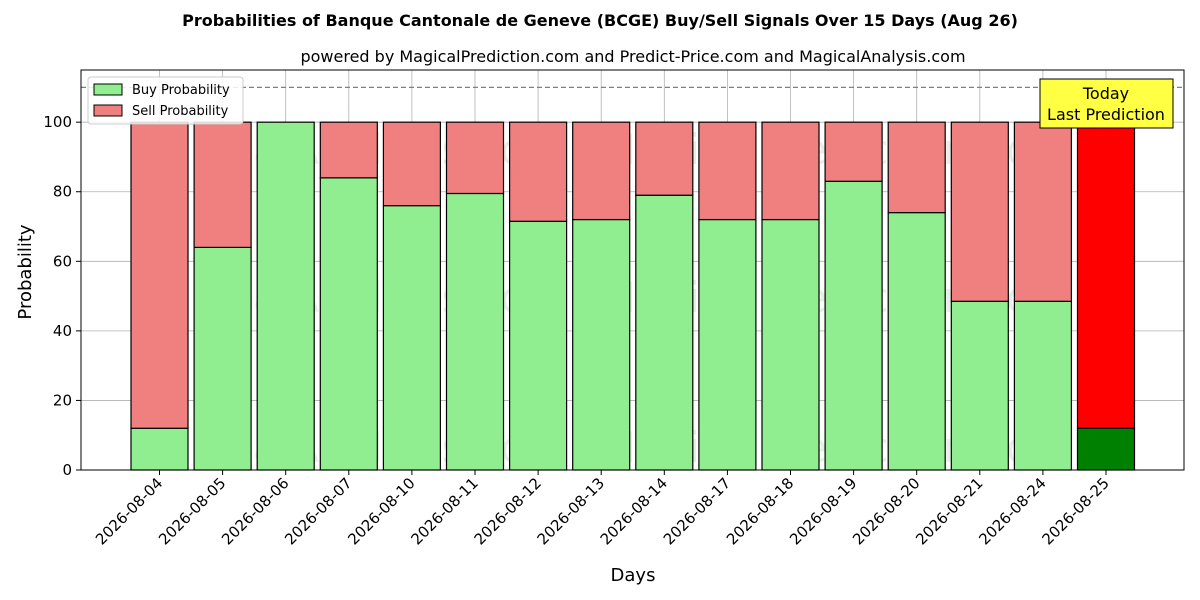 The width and height of the screenshot is (1200, 600). I want to click on y-tick-label: 20, so click(62, 400).